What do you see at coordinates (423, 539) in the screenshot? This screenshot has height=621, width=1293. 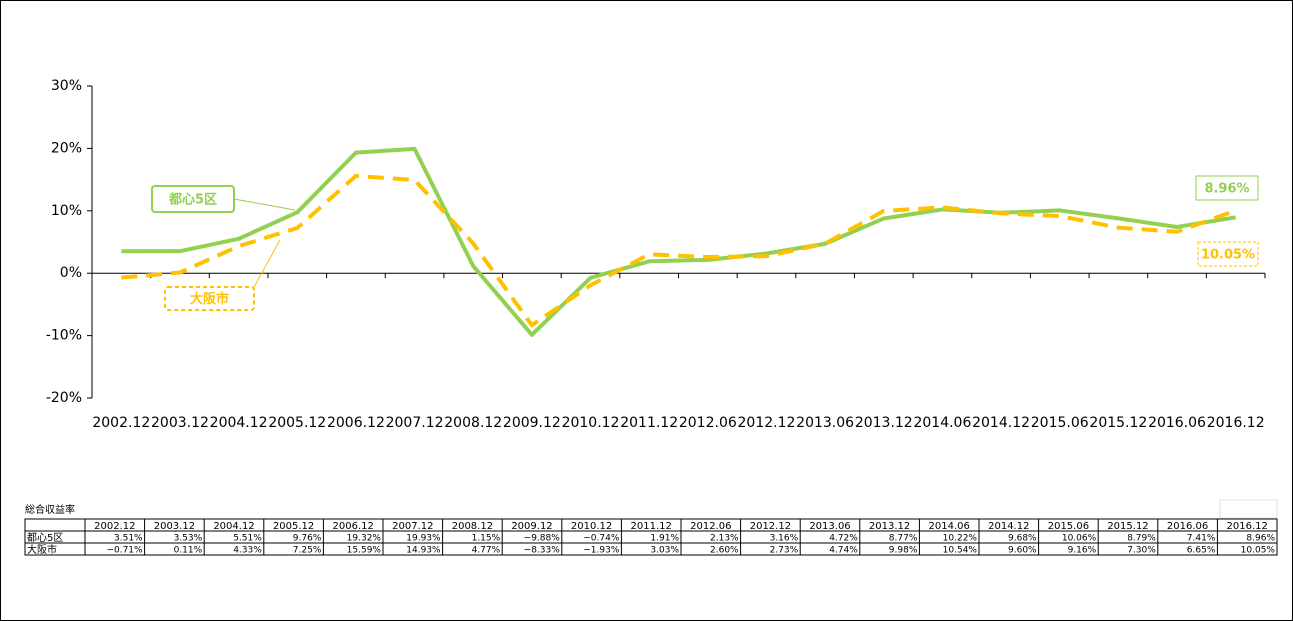 I see `table-cell: 19.93%` at bounding box center [423, 539].